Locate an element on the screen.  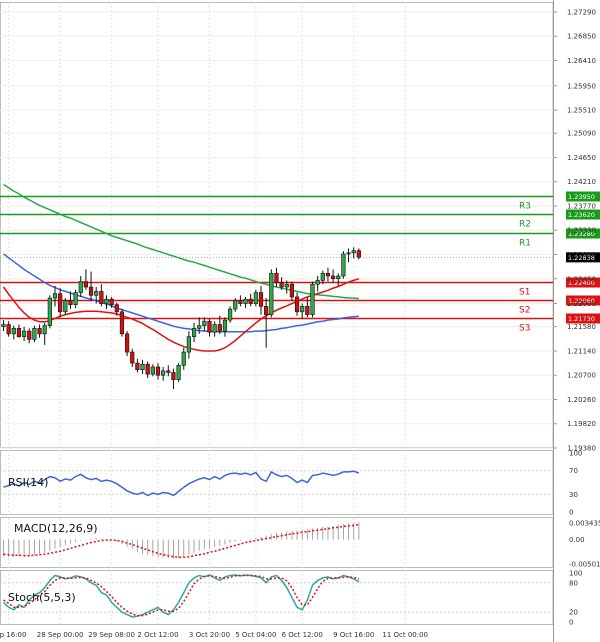
rsi-panel: RSI(14) is located at coordinates (276, 483).